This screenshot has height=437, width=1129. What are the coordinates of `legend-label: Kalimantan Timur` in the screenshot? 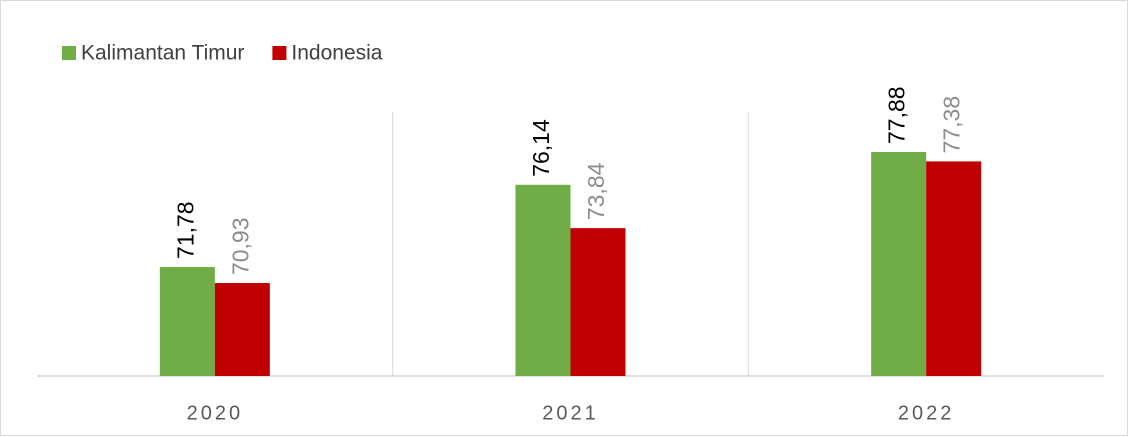 It's located at (162, 53).